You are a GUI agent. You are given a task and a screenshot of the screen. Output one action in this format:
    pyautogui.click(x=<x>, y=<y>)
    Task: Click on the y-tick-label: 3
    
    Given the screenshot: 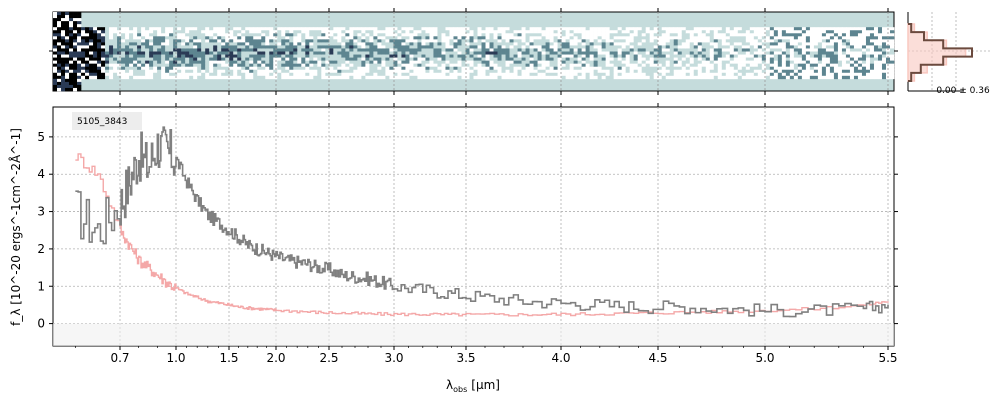 What is the action you would take?
    pyautogui.click(x=41, y=212)
    